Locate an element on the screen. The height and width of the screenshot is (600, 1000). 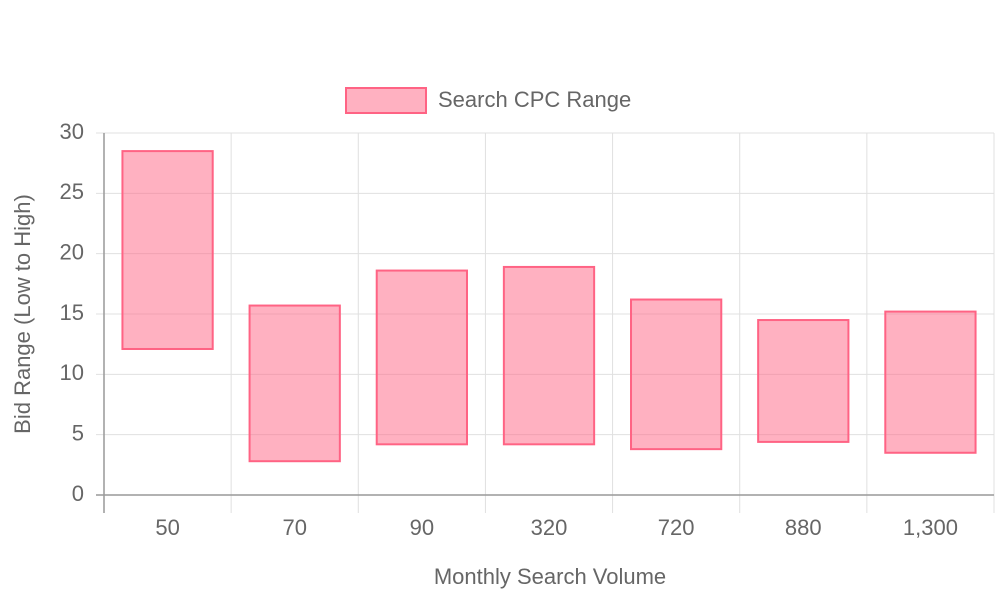
x-axis-label: Monthly Search Volume is located at coordinates (550, 576).